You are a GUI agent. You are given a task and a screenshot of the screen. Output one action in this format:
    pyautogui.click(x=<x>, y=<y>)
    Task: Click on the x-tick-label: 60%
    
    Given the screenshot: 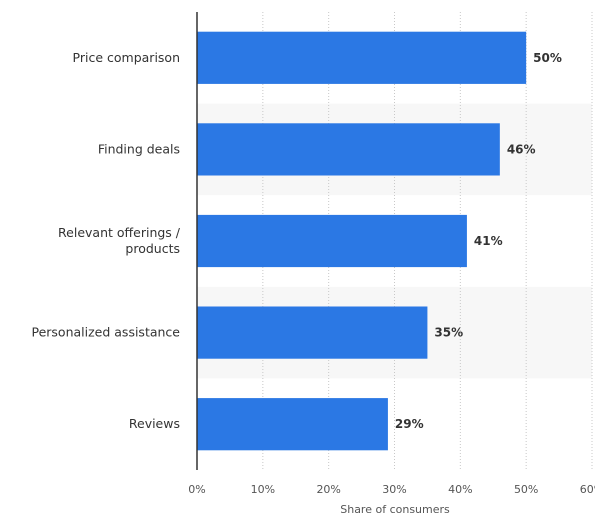 What is the action you would take?
    pyautogui.click(x=587, y=489)
    